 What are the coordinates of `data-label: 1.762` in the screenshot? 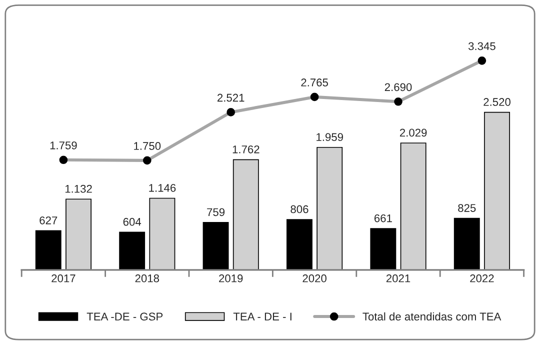 It's located at (246, 149).